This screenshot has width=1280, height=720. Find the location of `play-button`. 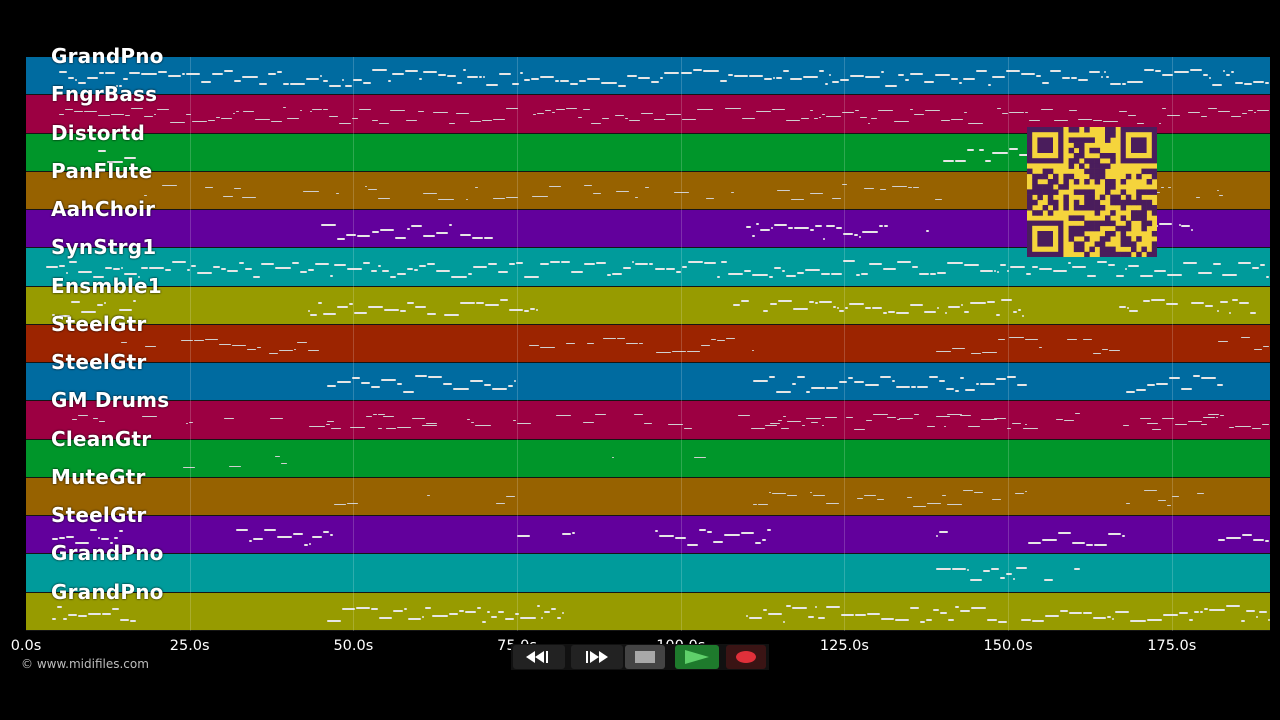

play-button is located at coordinates (697, 657).